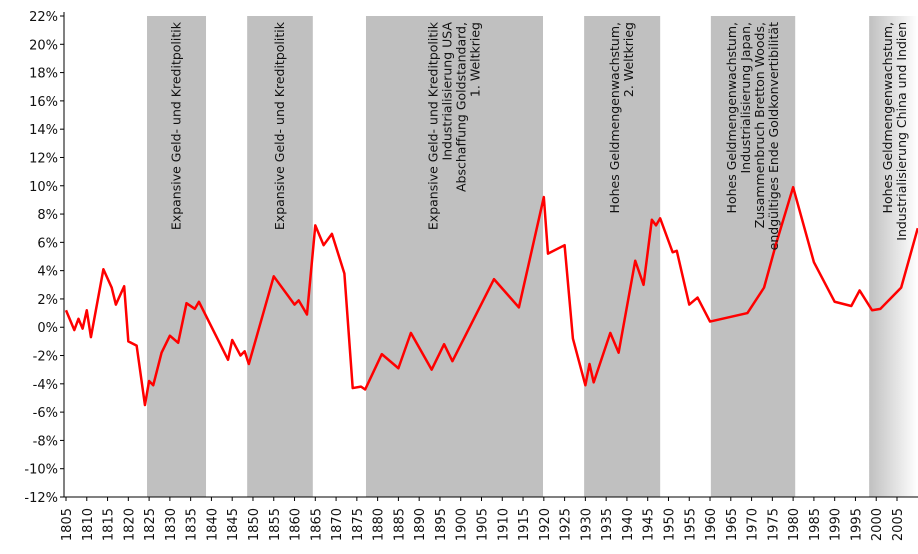  What do you see at coordinates (47, 243) in the screenshot?
I see `y-tick-label: 6%` at bounding box center [47, 243].